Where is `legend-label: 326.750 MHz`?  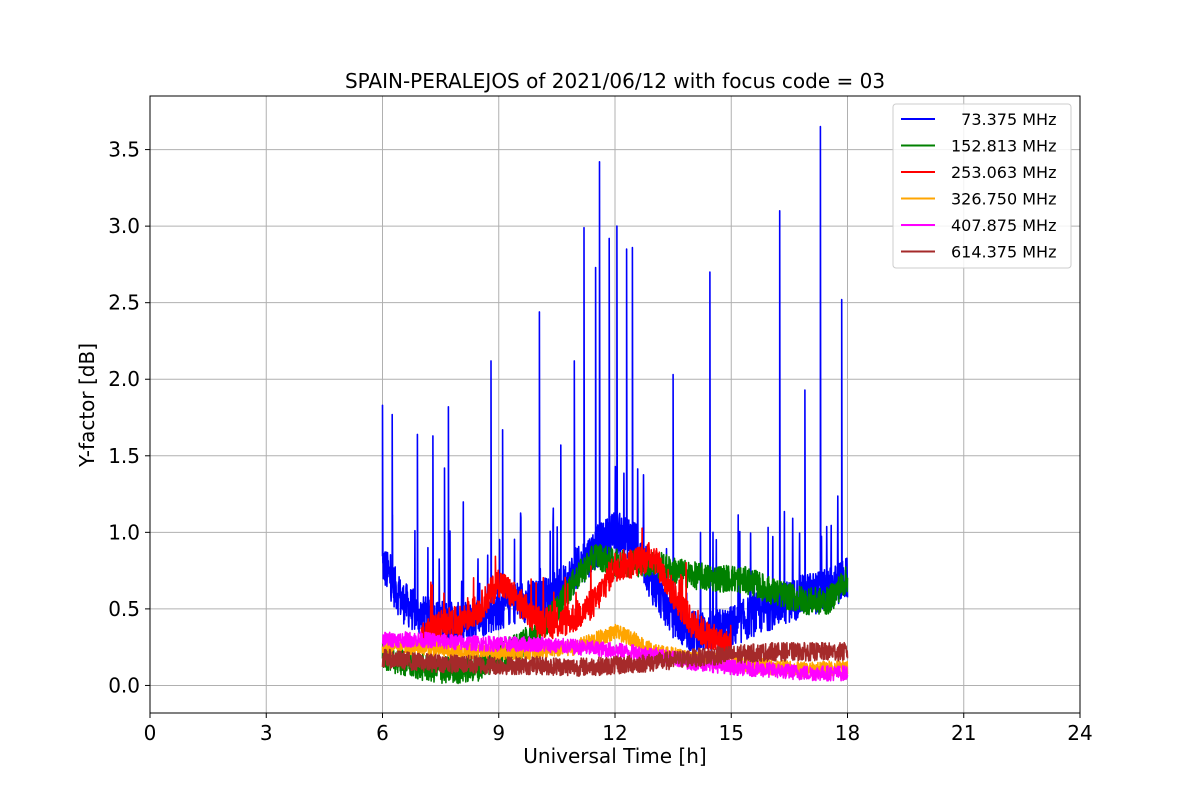
legend-label: 326.750 MHz is located at coordinates (1003, 199).